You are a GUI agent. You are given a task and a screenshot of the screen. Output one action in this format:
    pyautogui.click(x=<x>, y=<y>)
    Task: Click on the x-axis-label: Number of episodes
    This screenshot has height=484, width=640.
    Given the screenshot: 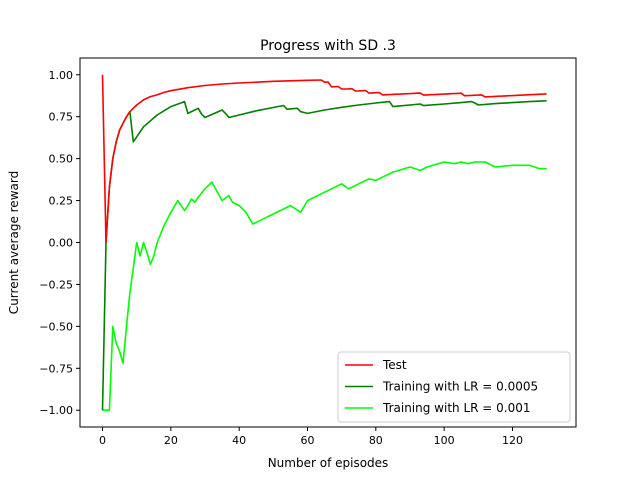 What is the action you would take?
    pyautogui.click(x=328, y=463)
    